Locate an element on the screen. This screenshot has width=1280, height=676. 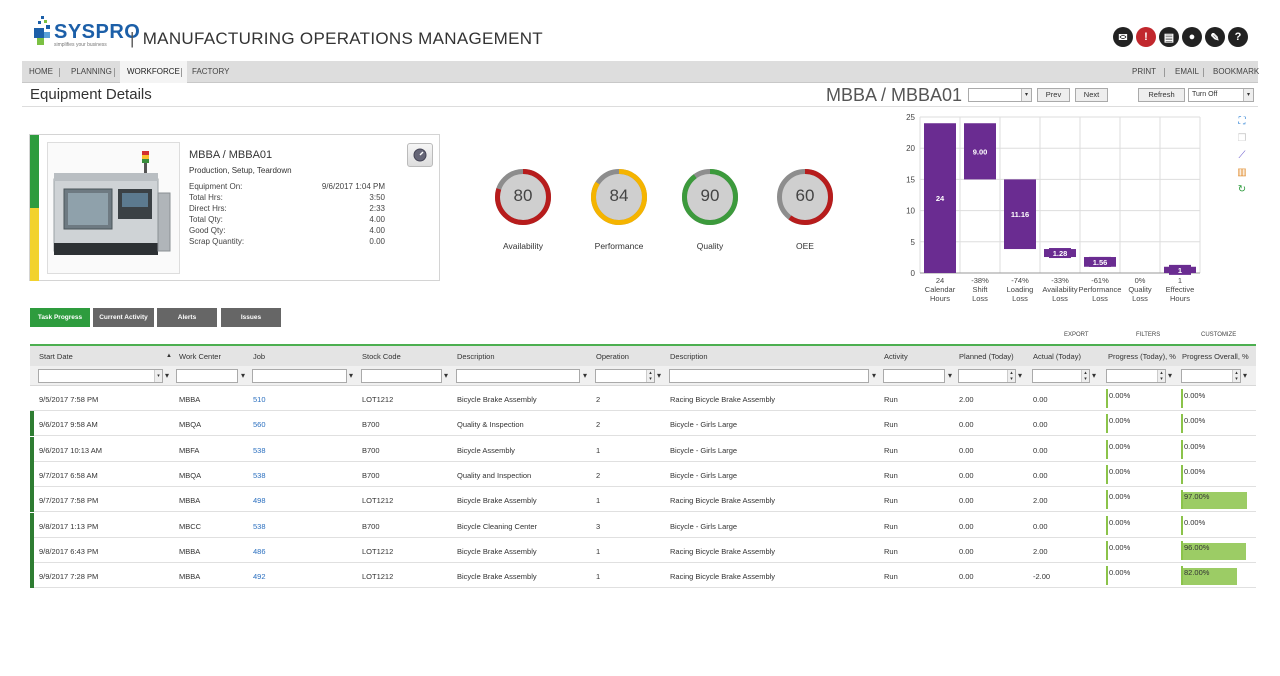
col-operation: Operation is located at coordinates (612, 356).